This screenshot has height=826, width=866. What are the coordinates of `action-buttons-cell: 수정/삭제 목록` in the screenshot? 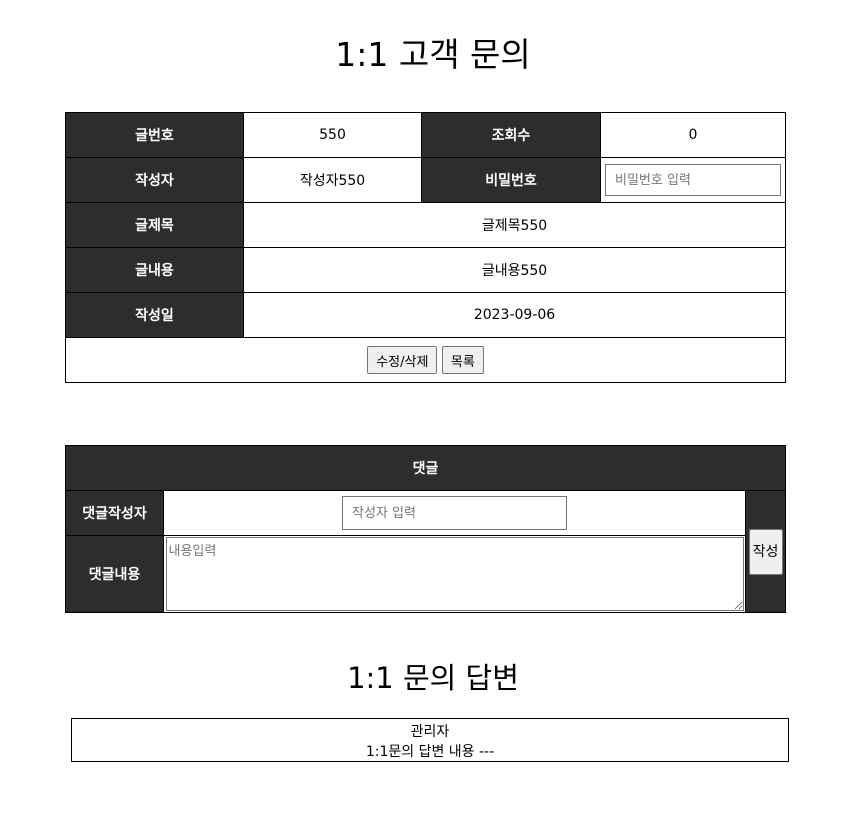 It's located at (425, 360).